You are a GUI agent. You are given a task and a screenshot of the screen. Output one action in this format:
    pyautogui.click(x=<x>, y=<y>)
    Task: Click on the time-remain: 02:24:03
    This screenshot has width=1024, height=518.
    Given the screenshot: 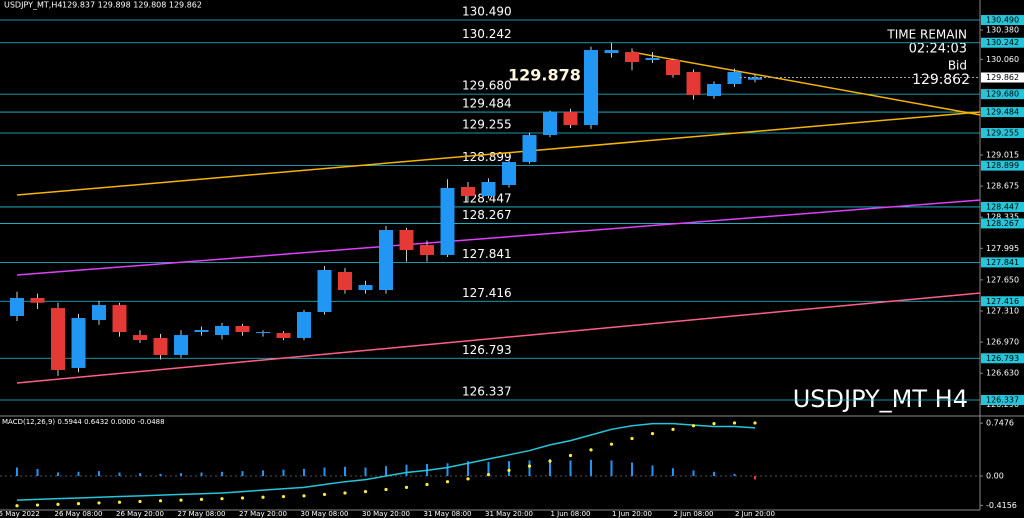 What is the action you would take?
    pyautogui.click(x=938, y=49)
    